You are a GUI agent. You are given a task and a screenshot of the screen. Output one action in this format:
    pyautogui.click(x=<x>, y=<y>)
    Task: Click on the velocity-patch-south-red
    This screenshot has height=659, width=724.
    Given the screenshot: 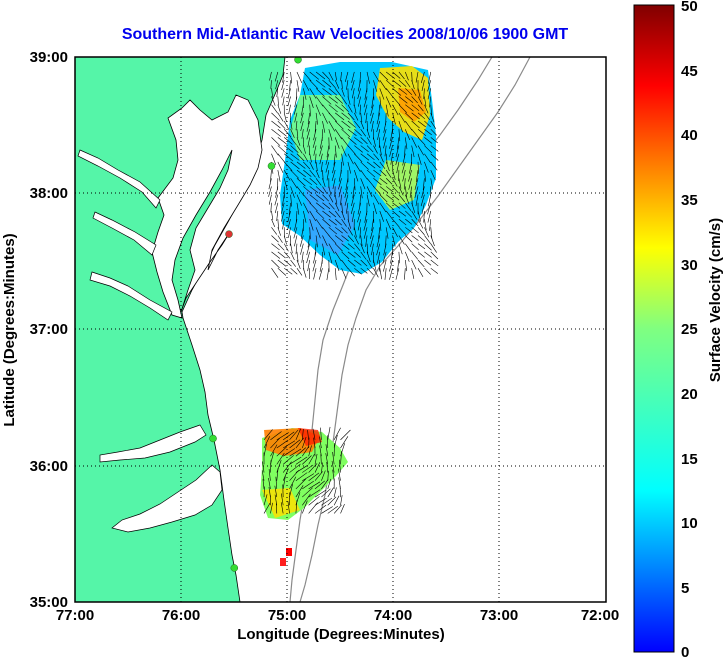 What is the action you would take?
    pyautogui.click(x=310, y=437)
    